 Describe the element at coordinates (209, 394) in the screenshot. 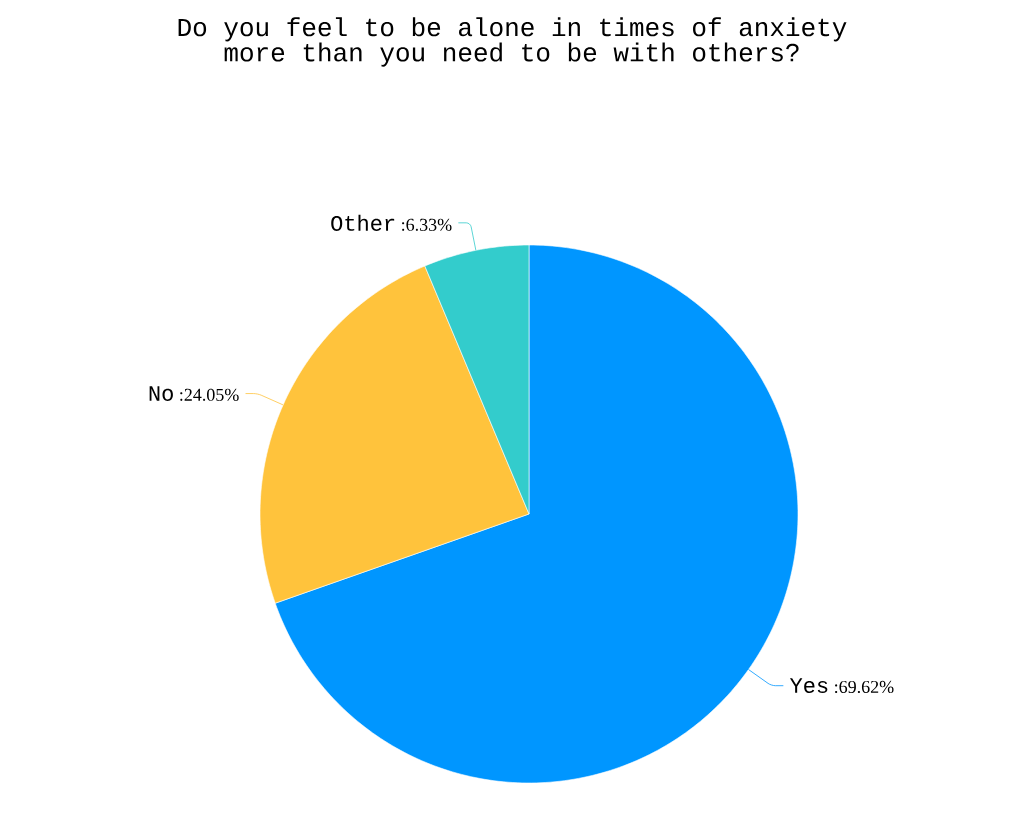

I see `data-label: :24.05%` at that location.